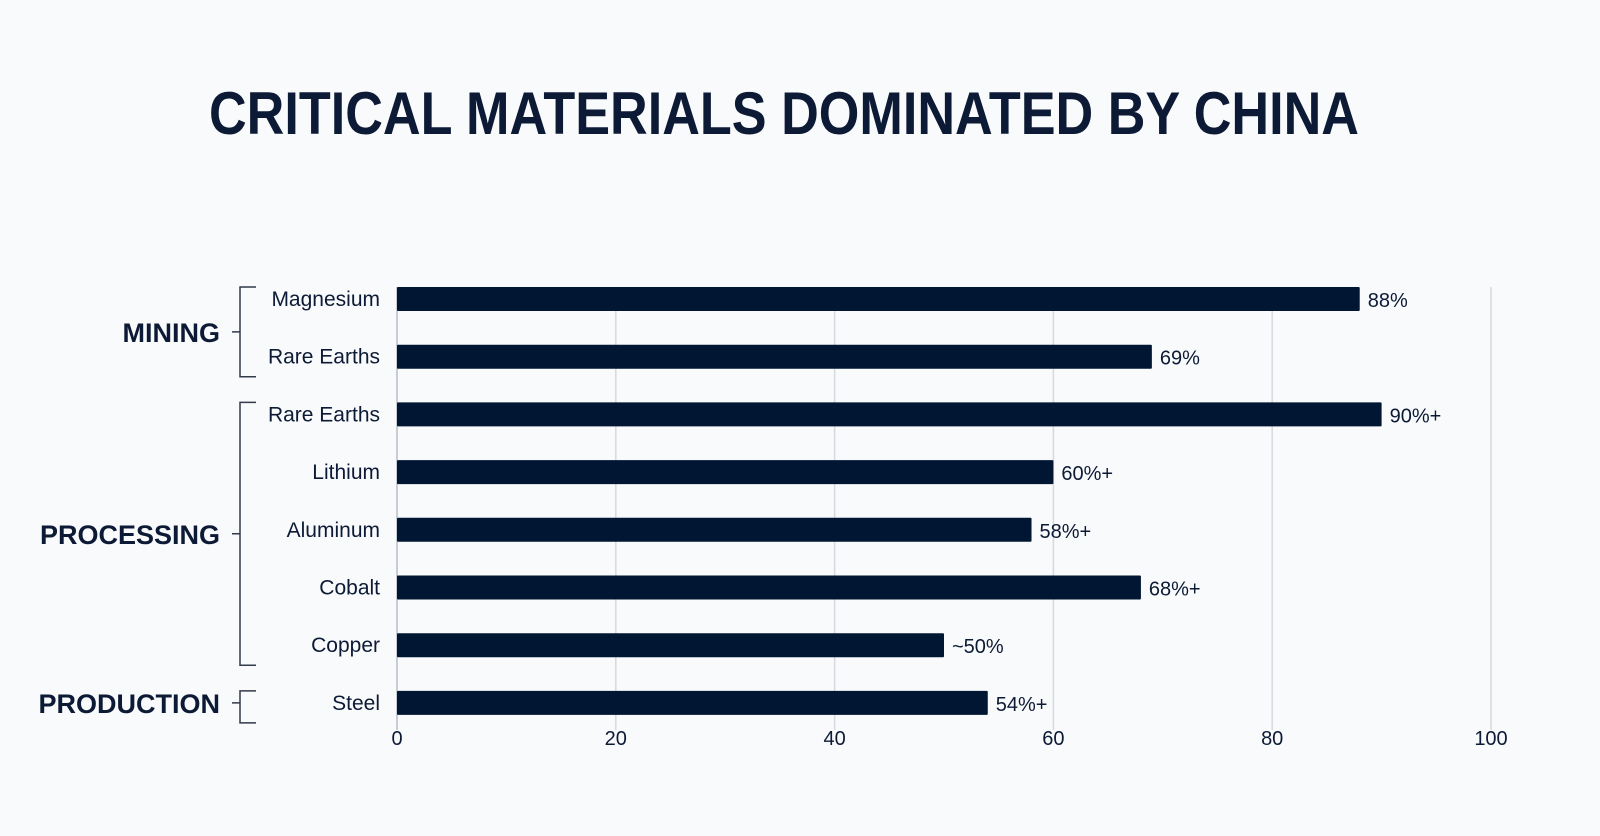  Describe the element at coordinates (725, 472) in the screenshot. I see `bar-lithium` at that location.